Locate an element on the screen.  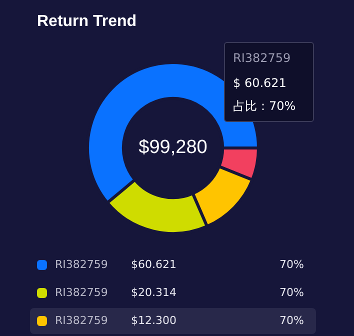
text: $99,280 is located at coordinates (173, 147).